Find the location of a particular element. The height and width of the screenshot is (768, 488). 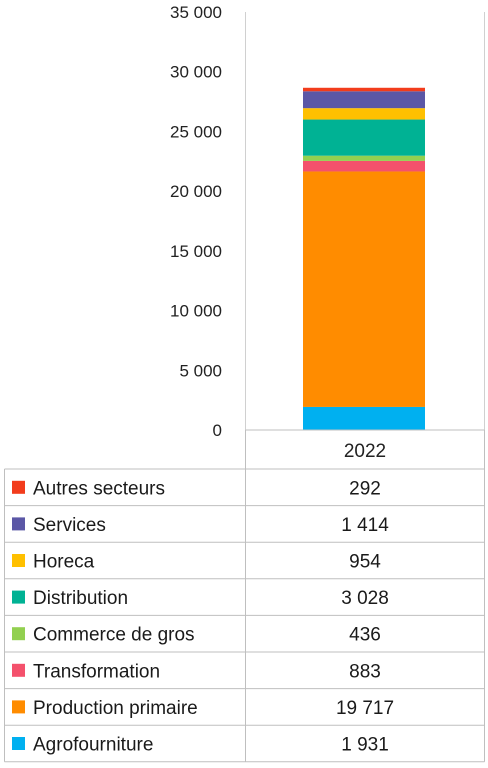

legend-entry-label: Services is located at coordinates (69, 525).